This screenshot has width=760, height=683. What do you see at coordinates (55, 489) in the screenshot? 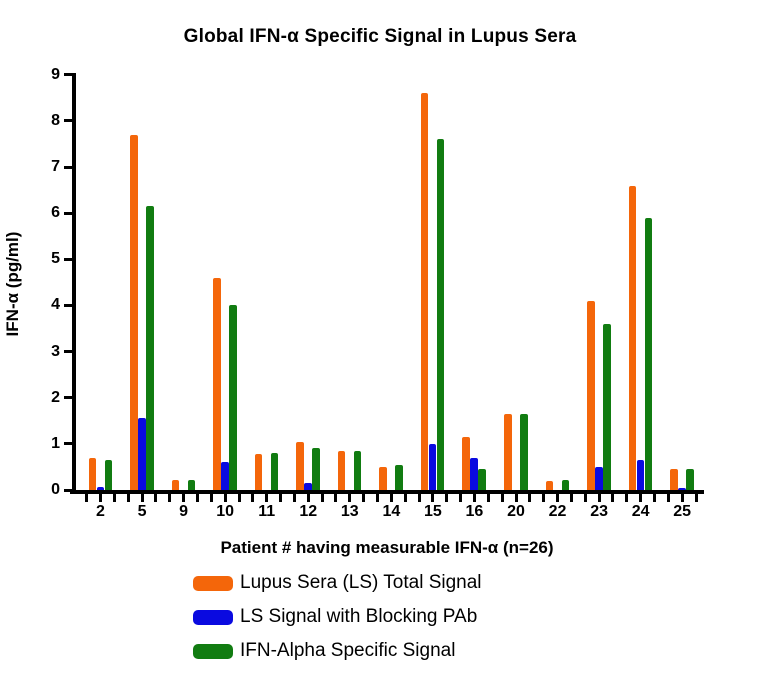
I see `y-tick-label: 0` at bounding box center [55, 489].